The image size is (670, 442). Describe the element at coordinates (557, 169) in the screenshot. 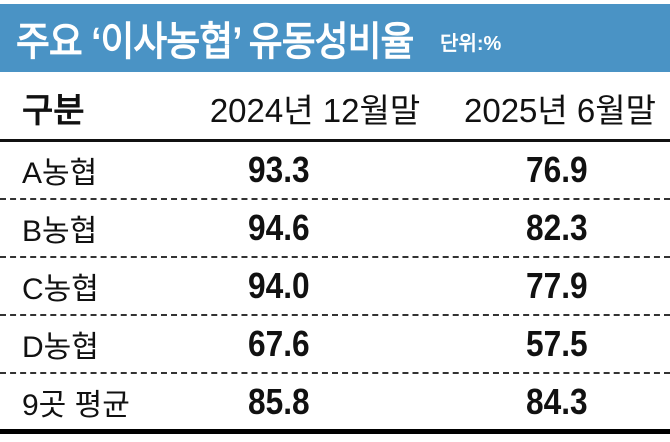

I see `value-2025: 76.9` at that location.